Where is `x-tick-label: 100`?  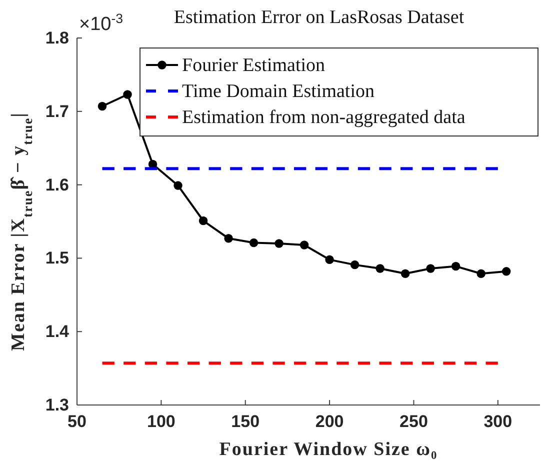 x-tick-label: 100 is located at coordinates (161, 422).